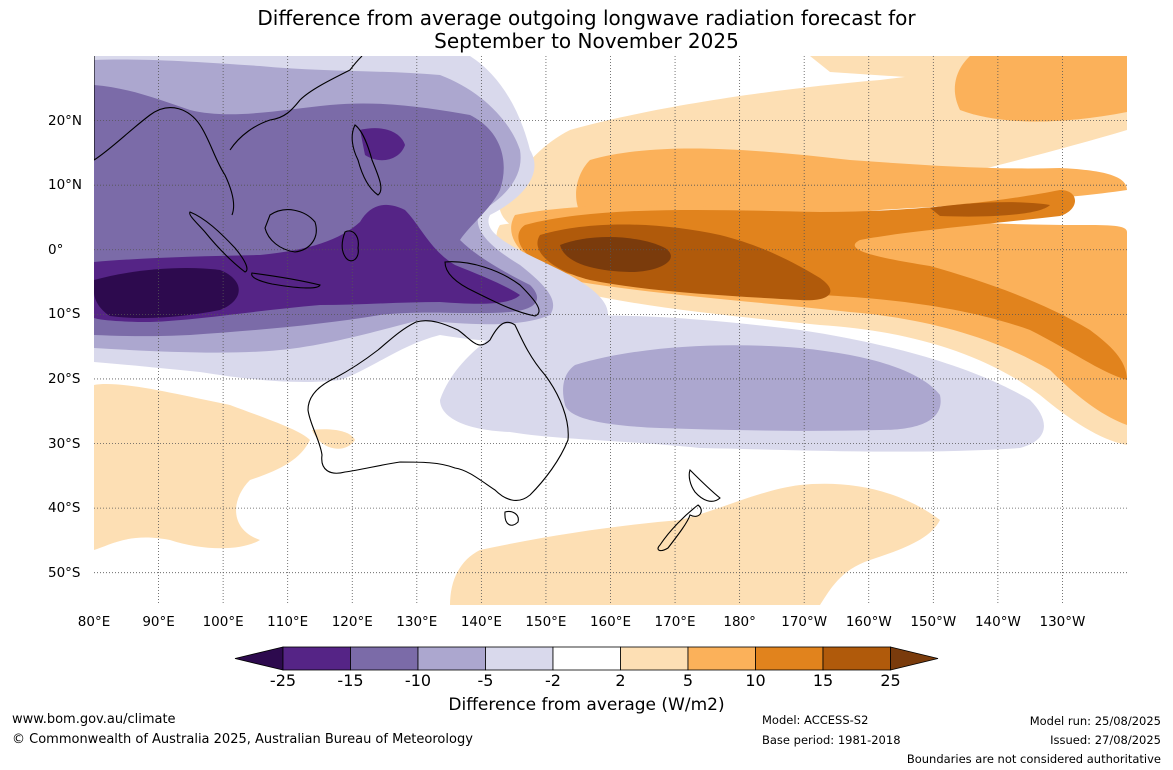  Describe the element at coordinates (333, 439) in the screenshot. I see `pos2-region-south-tasman` at that location.